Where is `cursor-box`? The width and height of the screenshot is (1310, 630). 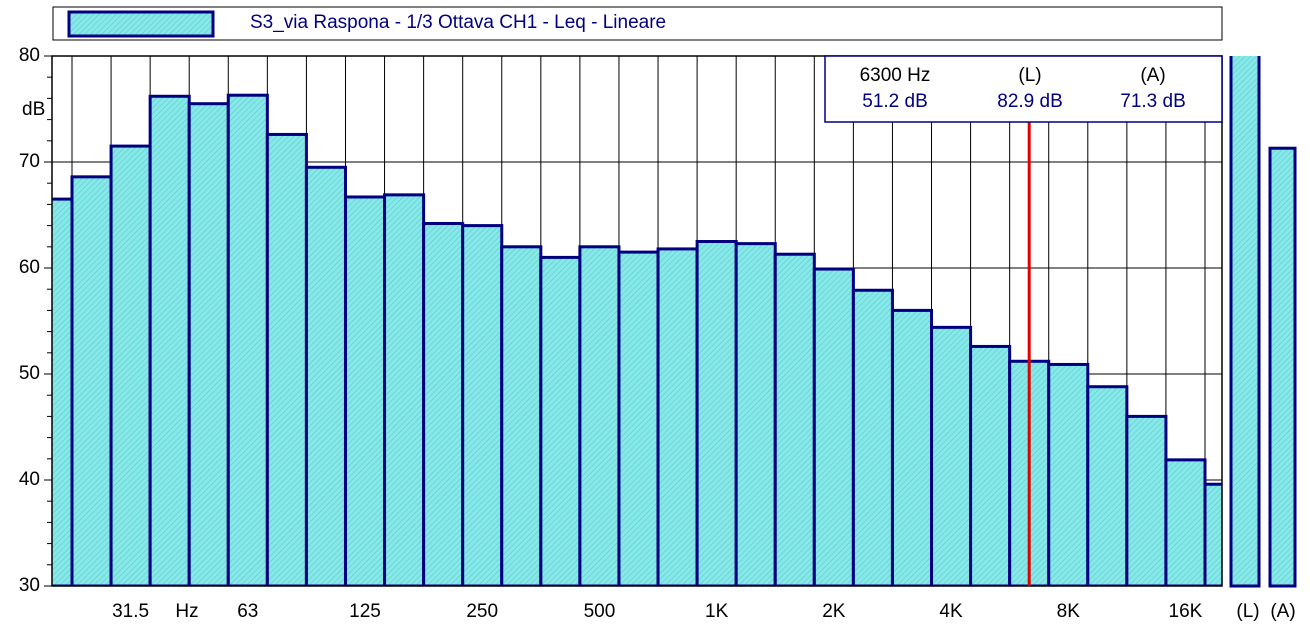
cursor-box is located at coordinates (1023, 89).